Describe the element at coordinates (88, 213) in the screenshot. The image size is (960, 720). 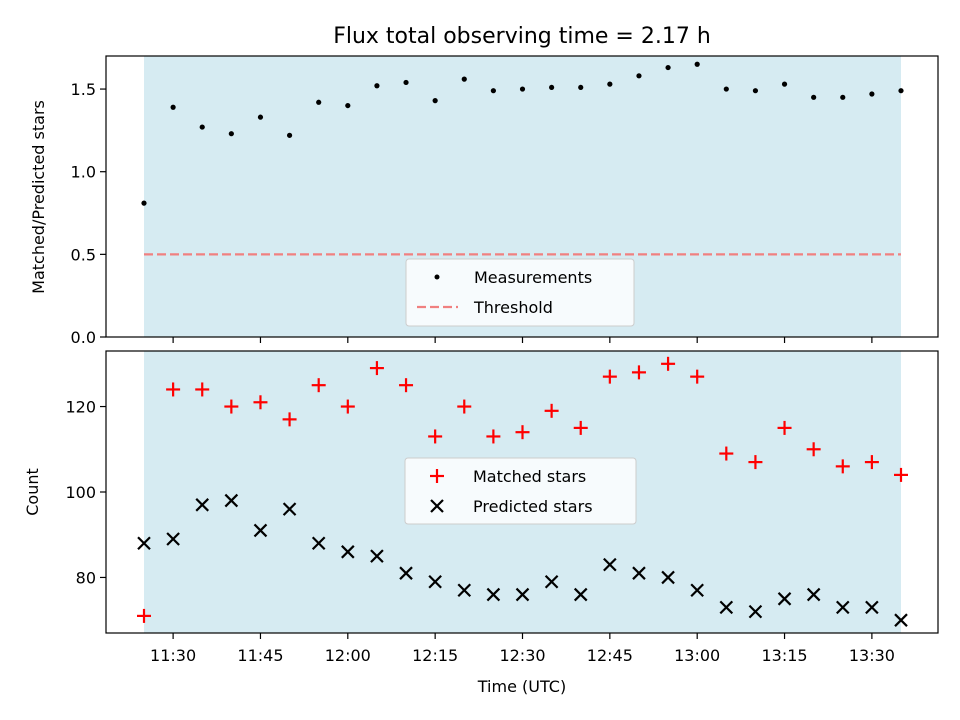
I see `top-y-ticks: 0.0 0.5 1.0 1.5` at that location.